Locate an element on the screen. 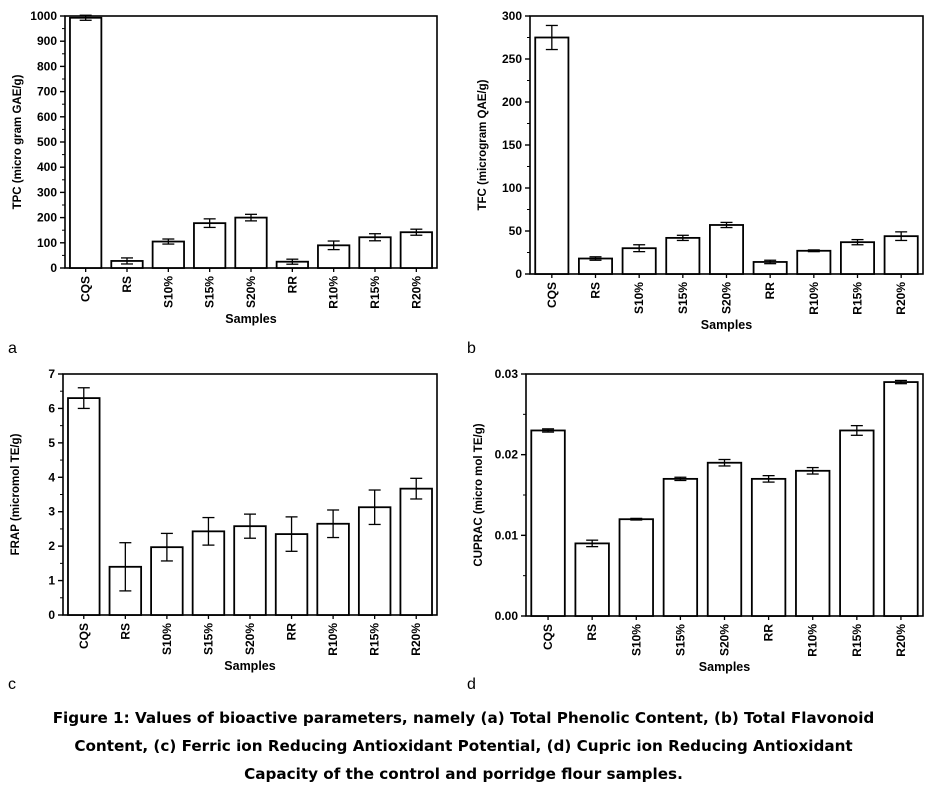 The image size is (927, 800). panel-letter-d: d is located at coordinates (471, 684).